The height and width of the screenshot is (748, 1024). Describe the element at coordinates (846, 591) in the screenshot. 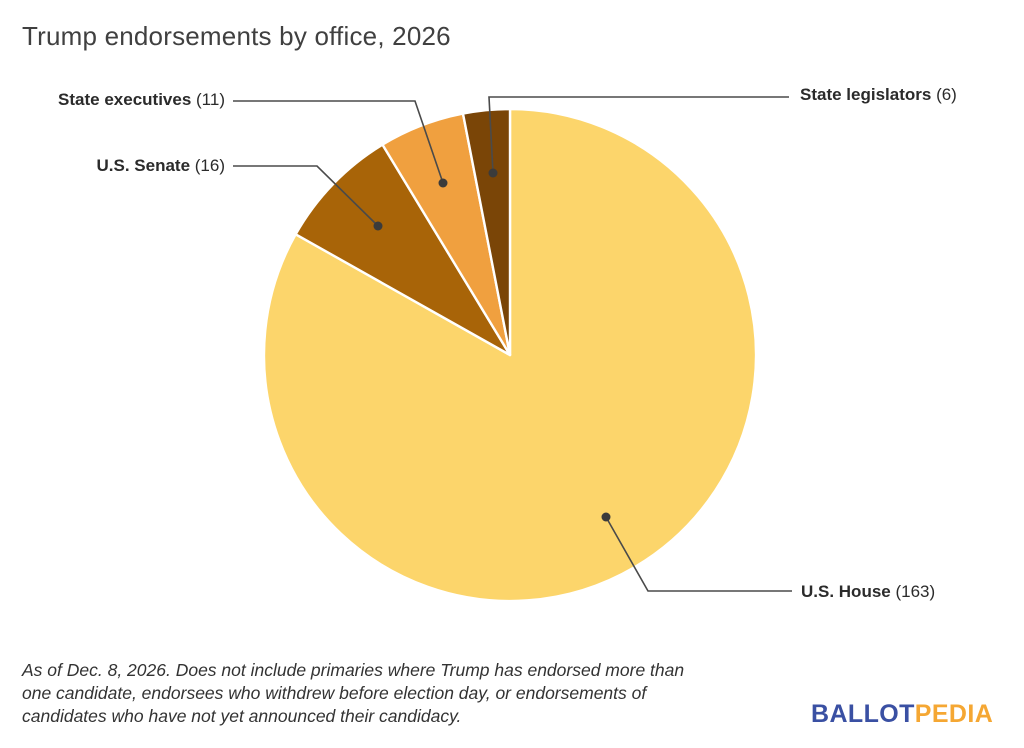

I see `slice-label-name: U.S. House` at that location.